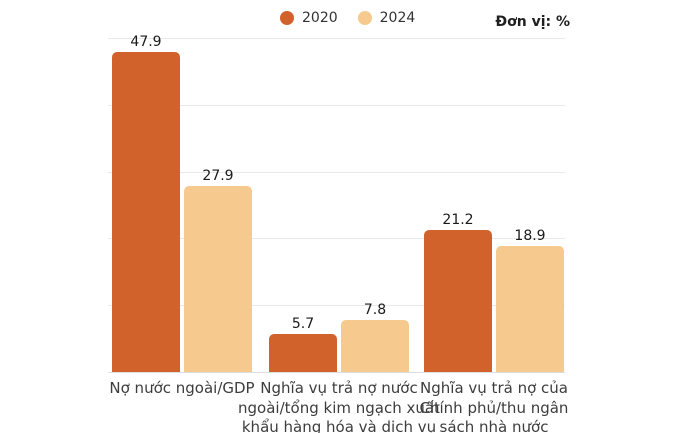 The height and width of the screenshot is (433, 690). Describe the element at coordinates (218, 279) in the screenshot. I see `bar-2024-group1` at that location.